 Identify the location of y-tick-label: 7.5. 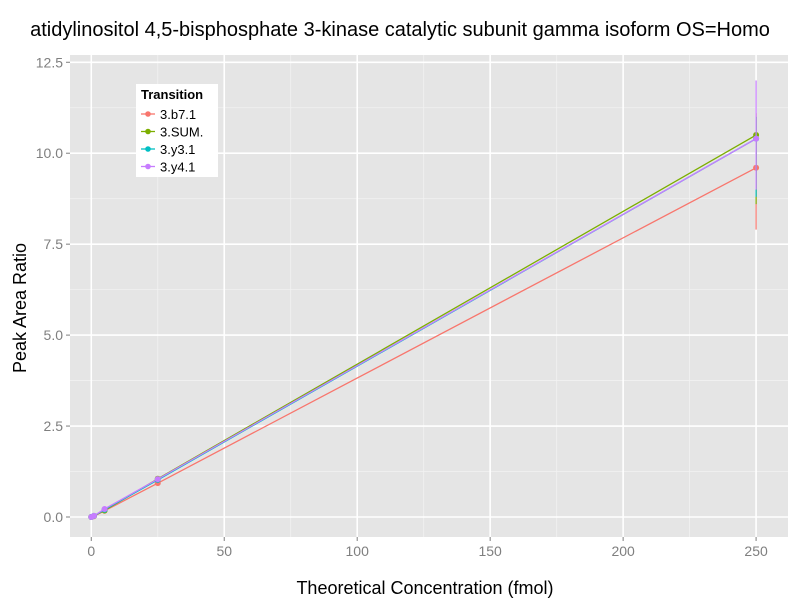
(54, 244).